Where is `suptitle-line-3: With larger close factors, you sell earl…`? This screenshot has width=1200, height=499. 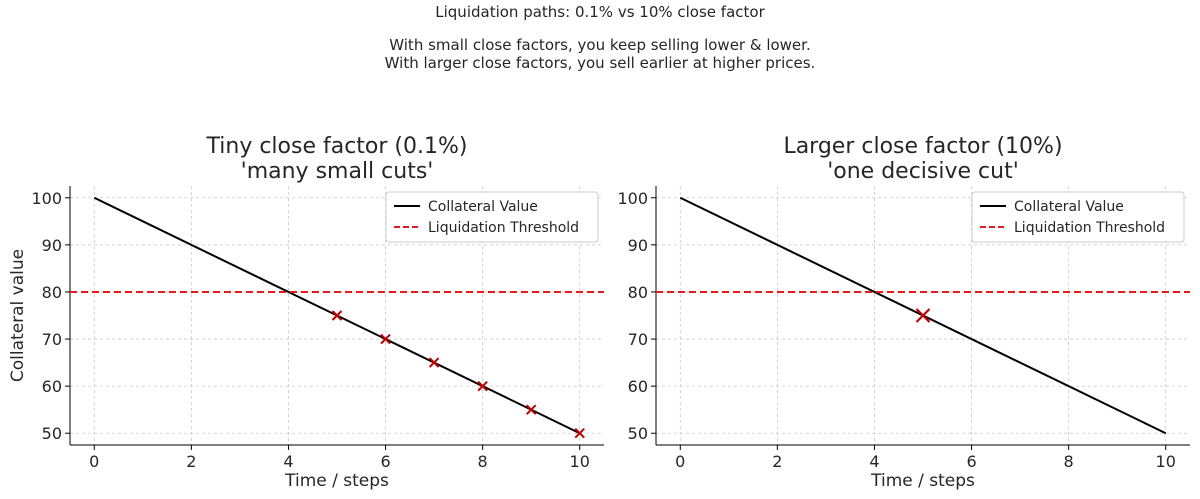 suptitle-line-3: With larger close factors, you sell earl… is located at coordinates (600, 63).